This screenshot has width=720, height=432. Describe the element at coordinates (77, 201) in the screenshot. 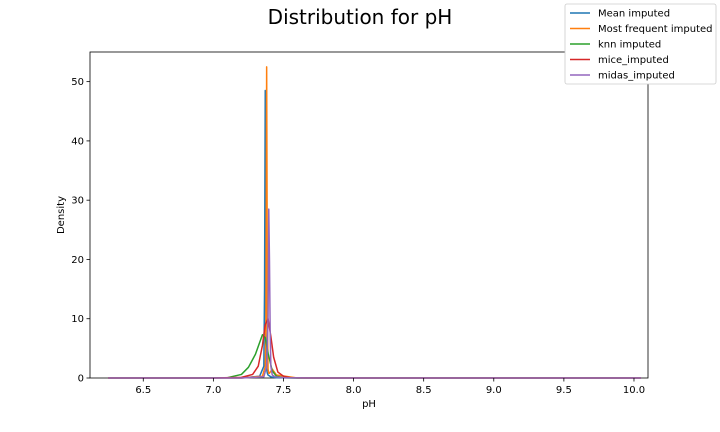

I see `y-tick-label: 30` at that location.